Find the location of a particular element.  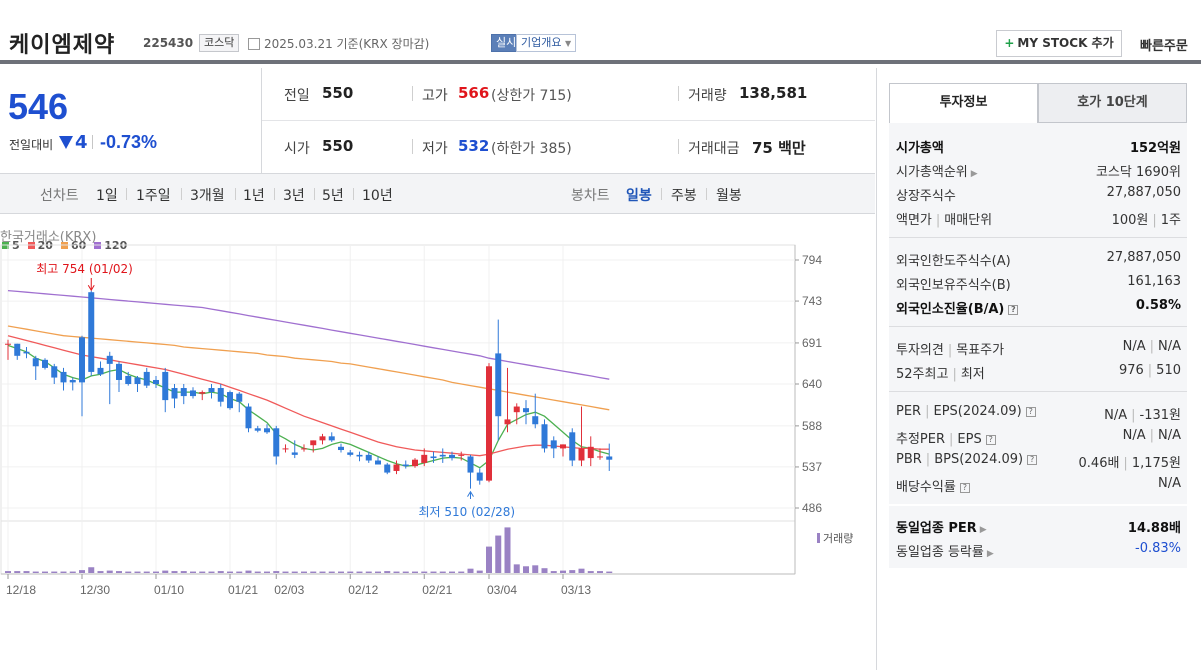

foreign-hold-label: 외국인보유주식수(B) is located at coordinates (953, 285).